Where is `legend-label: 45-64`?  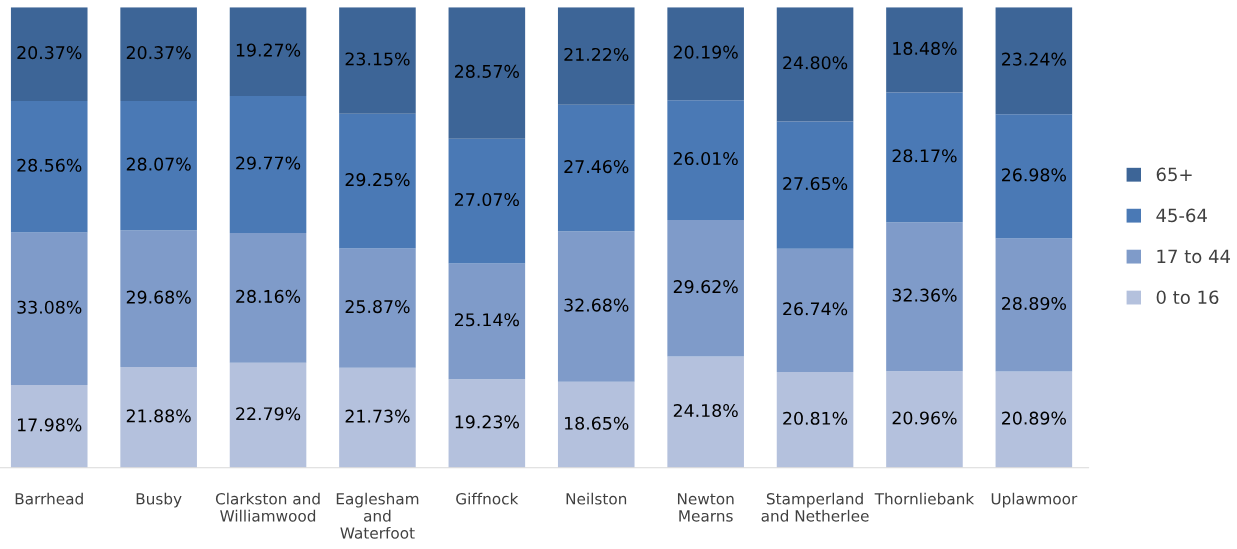
legend-label: 45-64 is located at coordinates (1181, 215).